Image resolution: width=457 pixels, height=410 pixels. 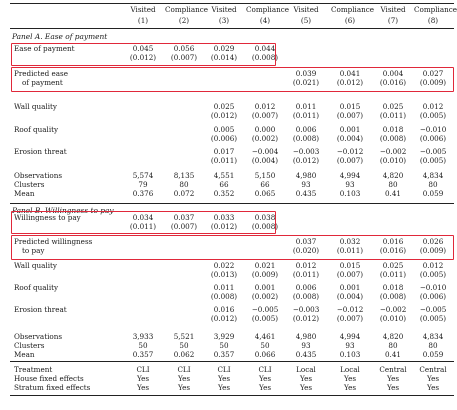 What do you see at coordinates (184, 354) in the screenshot?
I see `stat-value: 0.062` at bounding box center [184, 354].